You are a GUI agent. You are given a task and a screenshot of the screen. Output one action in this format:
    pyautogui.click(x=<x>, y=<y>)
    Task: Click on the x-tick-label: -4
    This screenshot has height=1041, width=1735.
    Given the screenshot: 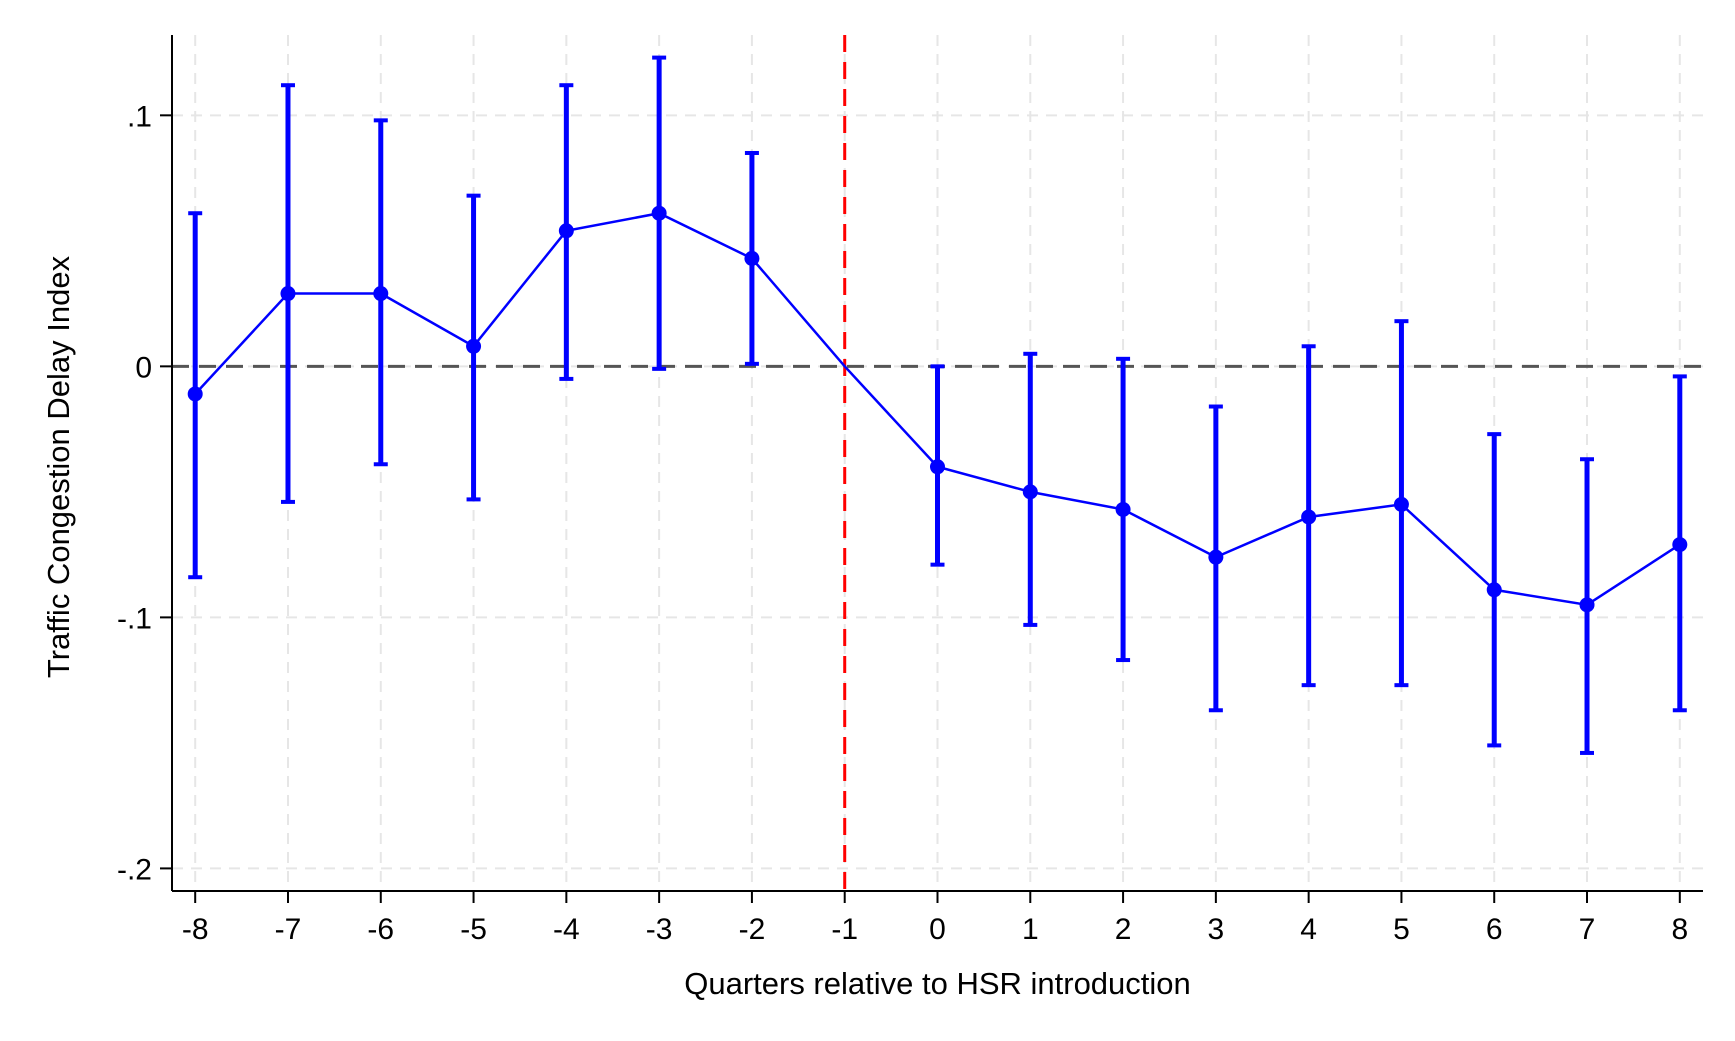 What is the action you would take?
    pyautogui.click(x=566, y=929)
    